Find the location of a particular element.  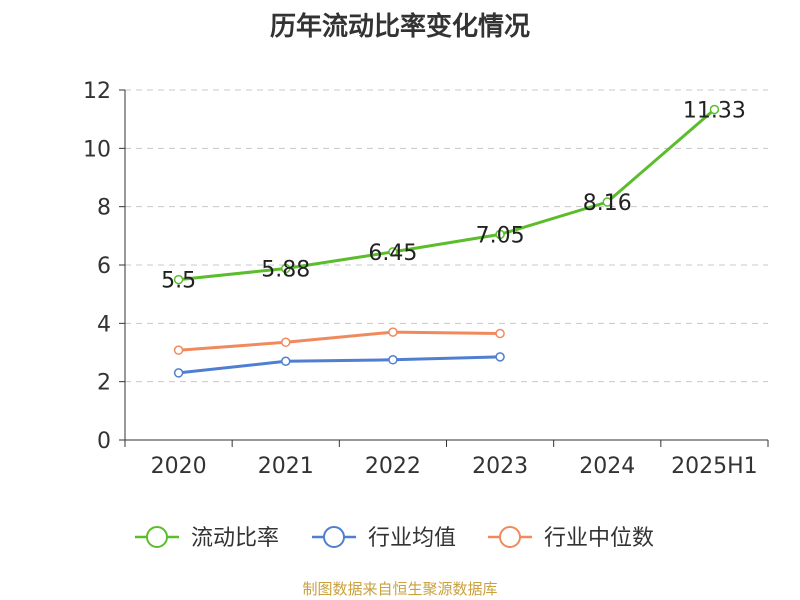

data-label-0-0: 5.5 is located at coordinates (178, 281).